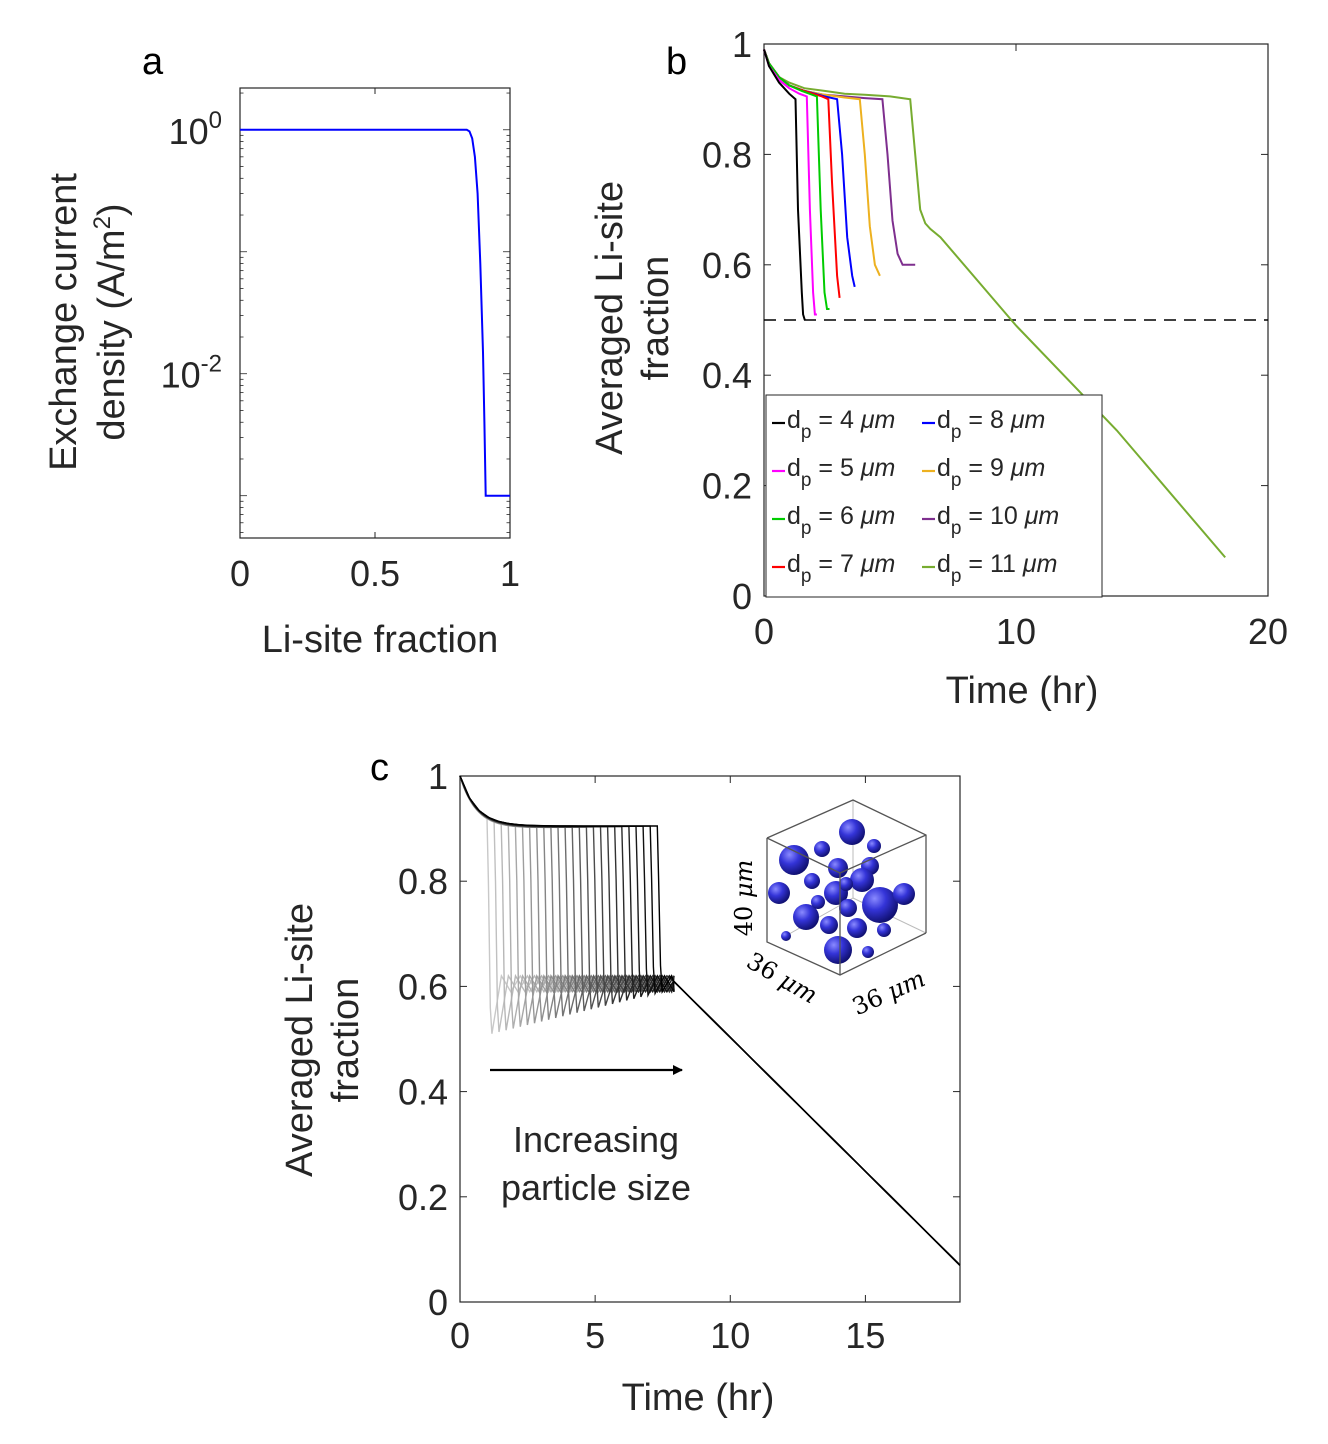  I want to click on legend-entry: dp = 8 μm, so click(991, 424).